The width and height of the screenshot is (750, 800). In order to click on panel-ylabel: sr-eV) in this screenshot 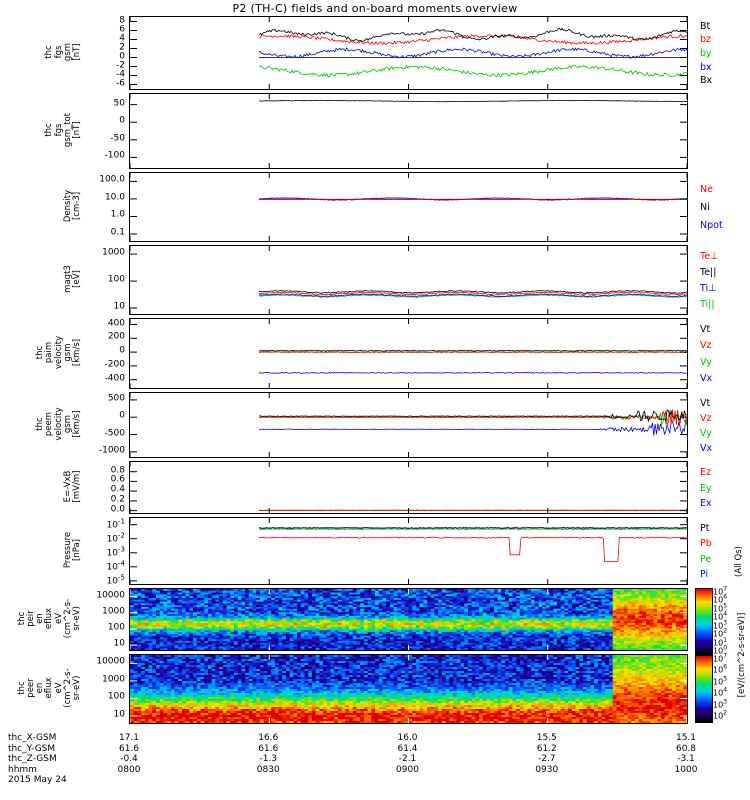, I will do `click(76, 618)`.